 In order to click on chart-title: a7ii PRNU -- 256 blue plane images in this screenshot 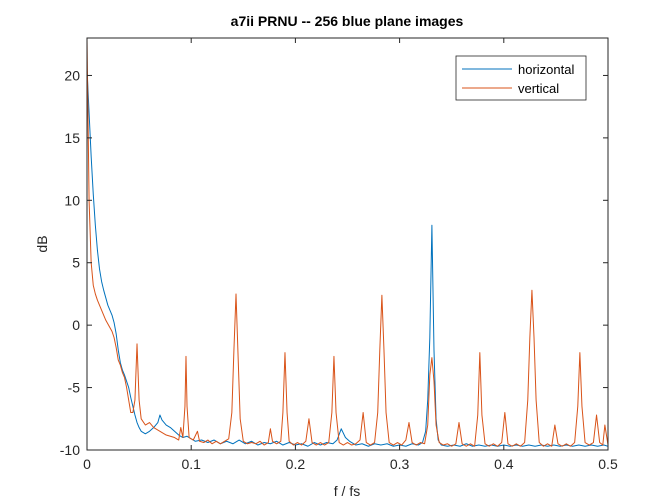, I will do `click(347, 21)`.